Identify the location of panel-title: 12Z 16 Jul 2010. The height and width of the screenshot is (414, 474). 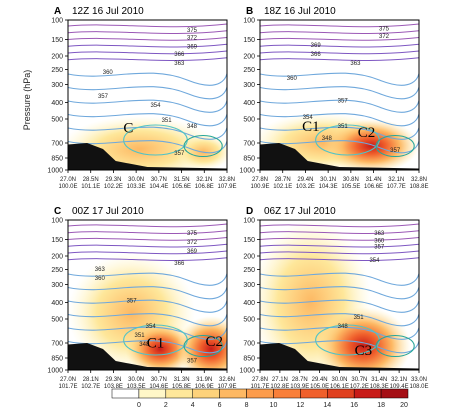
(108, 11).